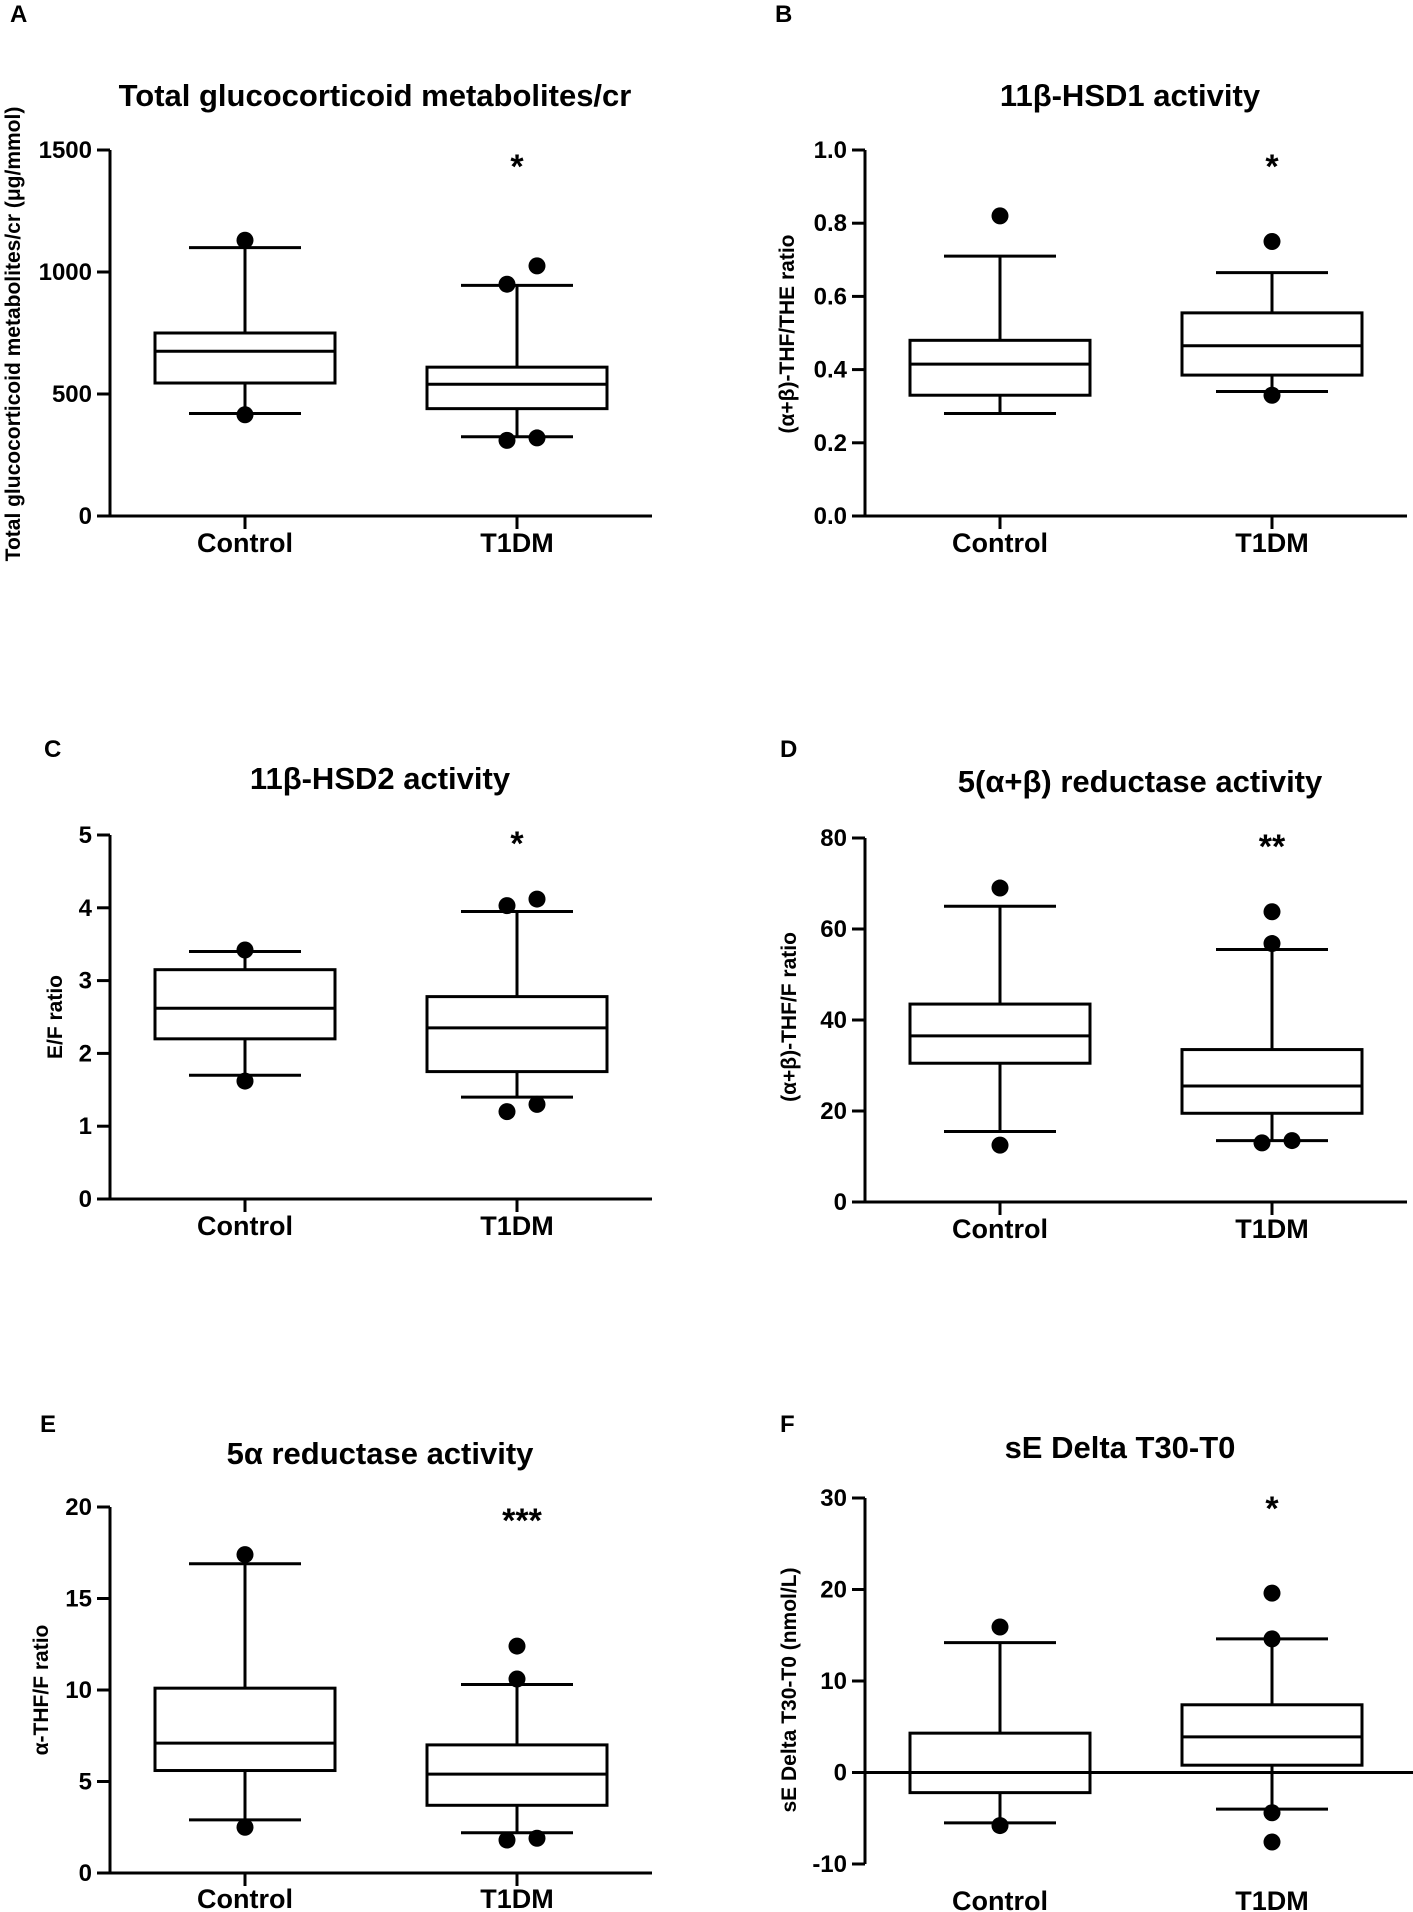 The width and height of the screenshot is (1413, 1912). What do you see at coordinates (830, 516) in the screenshot?
I see `y-tick-label: 0.0` at bounding box center [830, 516].